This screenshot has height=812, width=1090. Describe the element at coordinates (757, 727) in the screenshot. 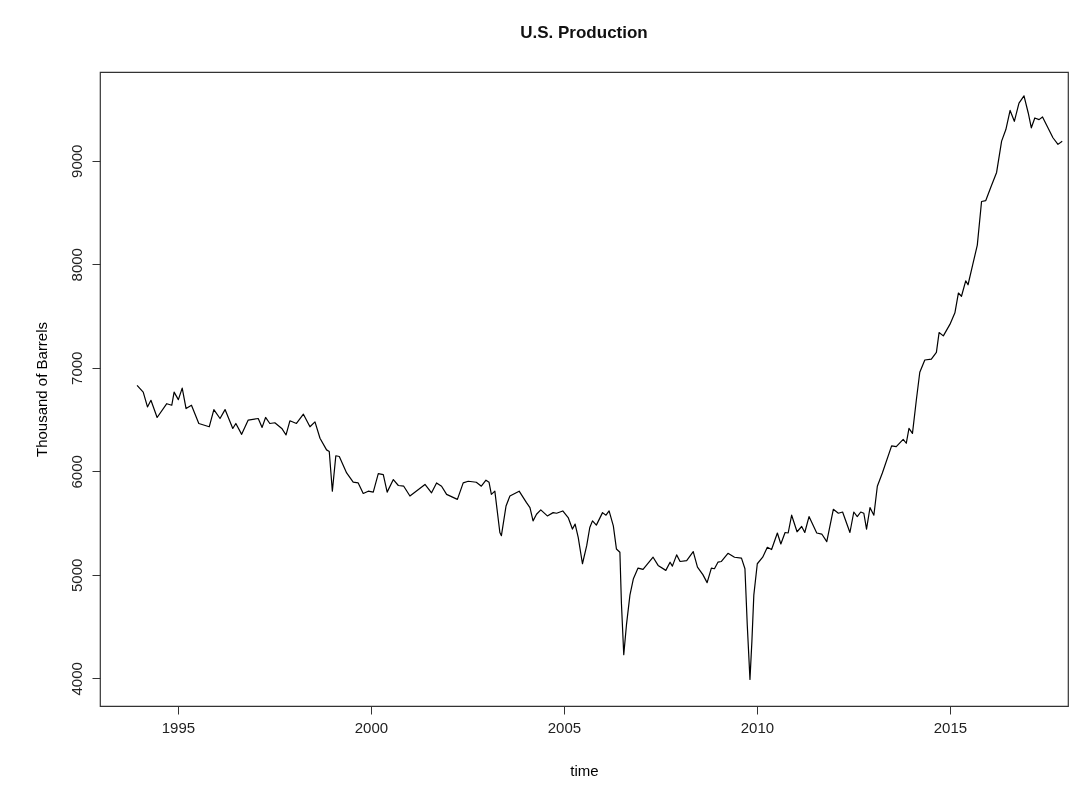

I see `x-tick-label: 2010` at that location.